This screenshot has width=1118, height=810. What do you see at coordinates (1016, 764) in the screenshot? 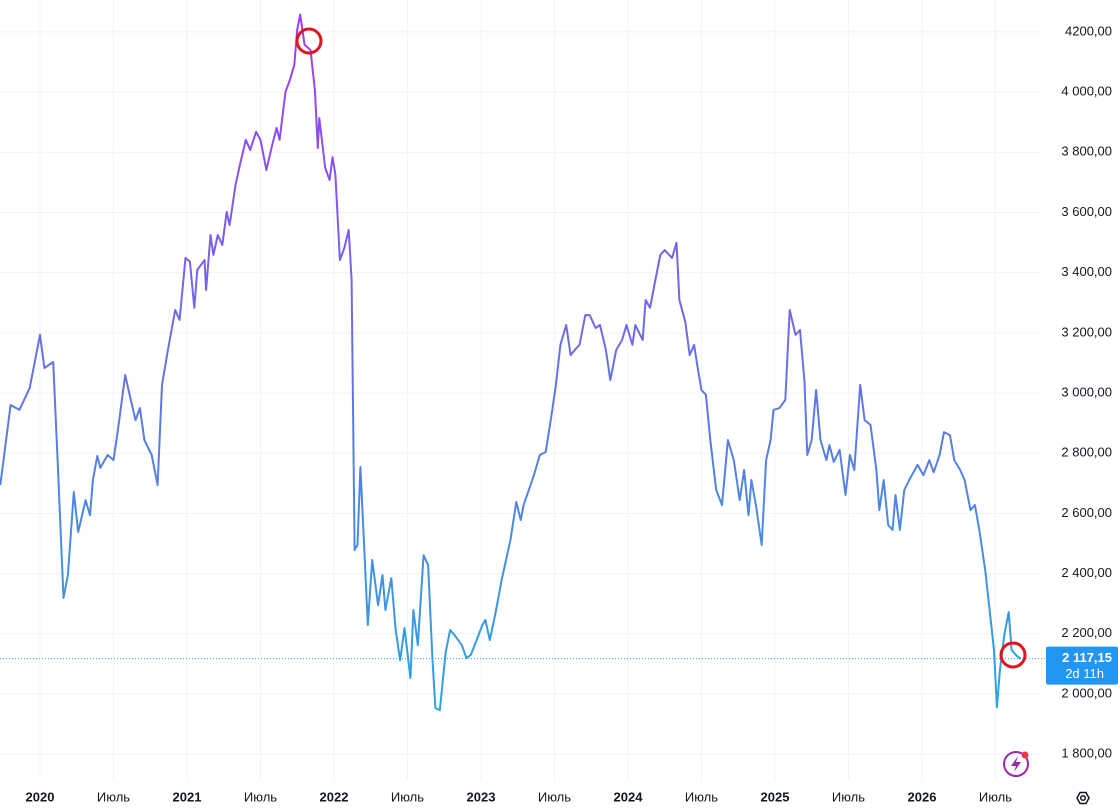
I see `lightning-icon` at bounding box center [1016, 764].